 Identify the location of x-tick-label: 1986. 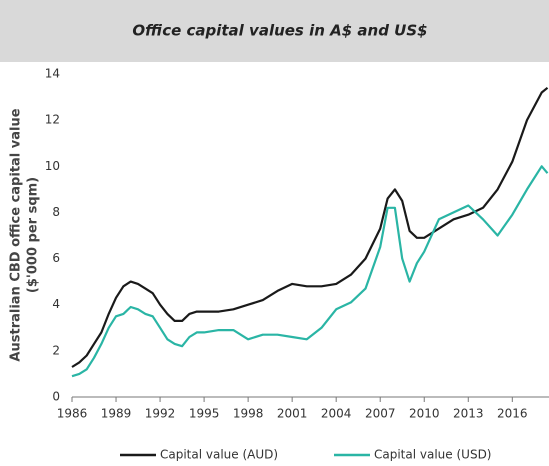
(72, 414).